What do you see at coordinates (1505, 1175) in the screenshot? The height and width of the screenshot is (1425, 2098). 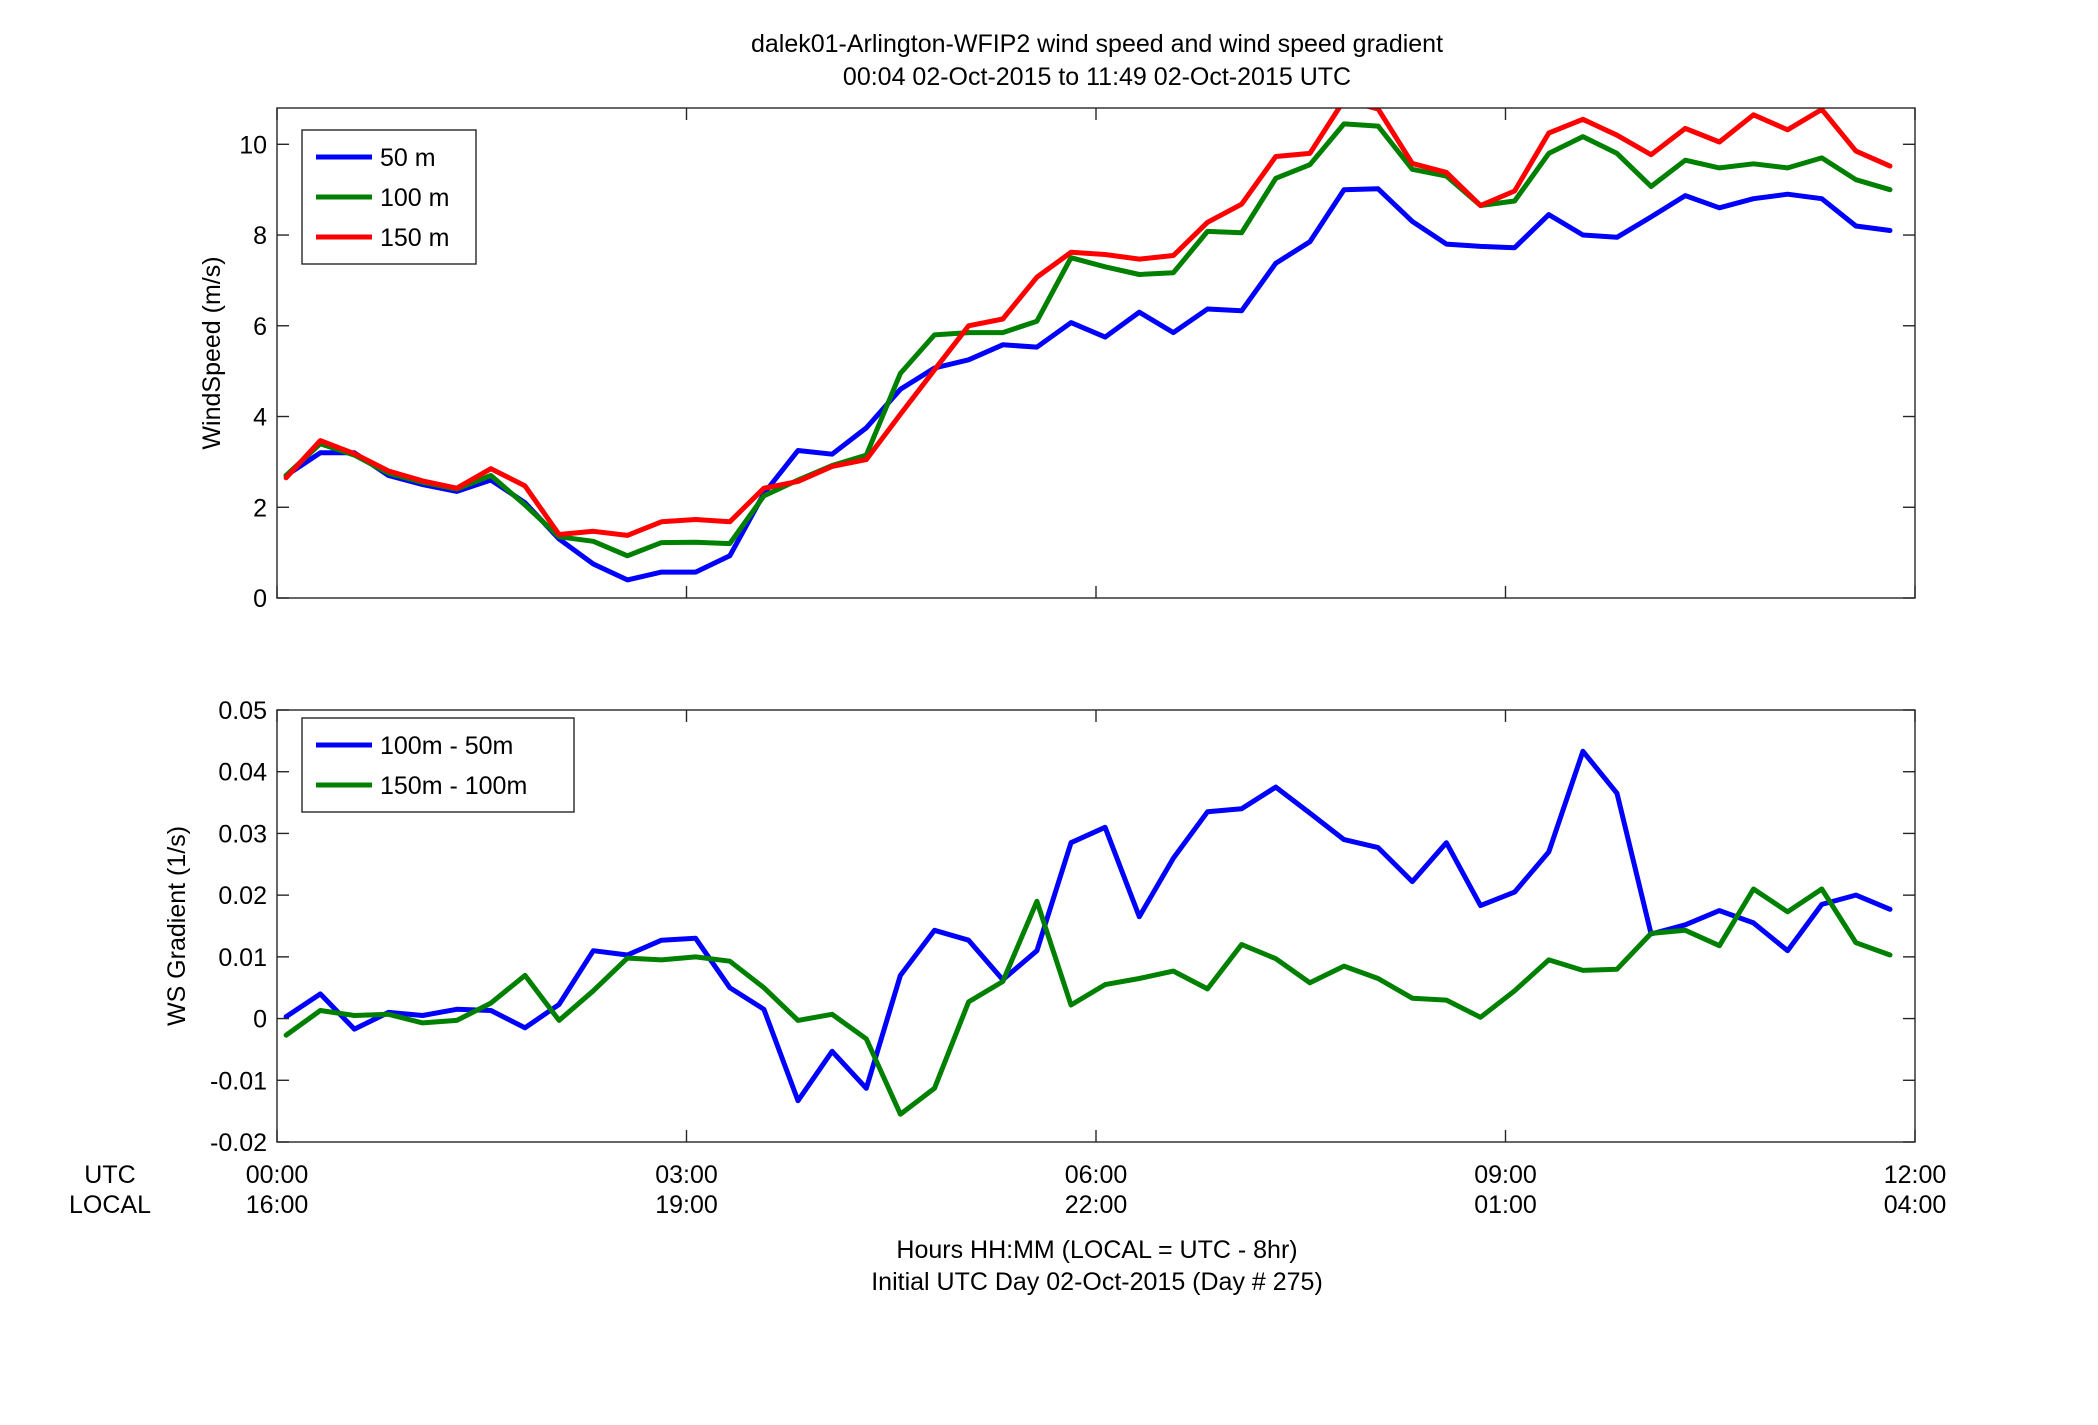 I see `x-tick-label-utc: 09:00` at bounding box center [1505, 1175].